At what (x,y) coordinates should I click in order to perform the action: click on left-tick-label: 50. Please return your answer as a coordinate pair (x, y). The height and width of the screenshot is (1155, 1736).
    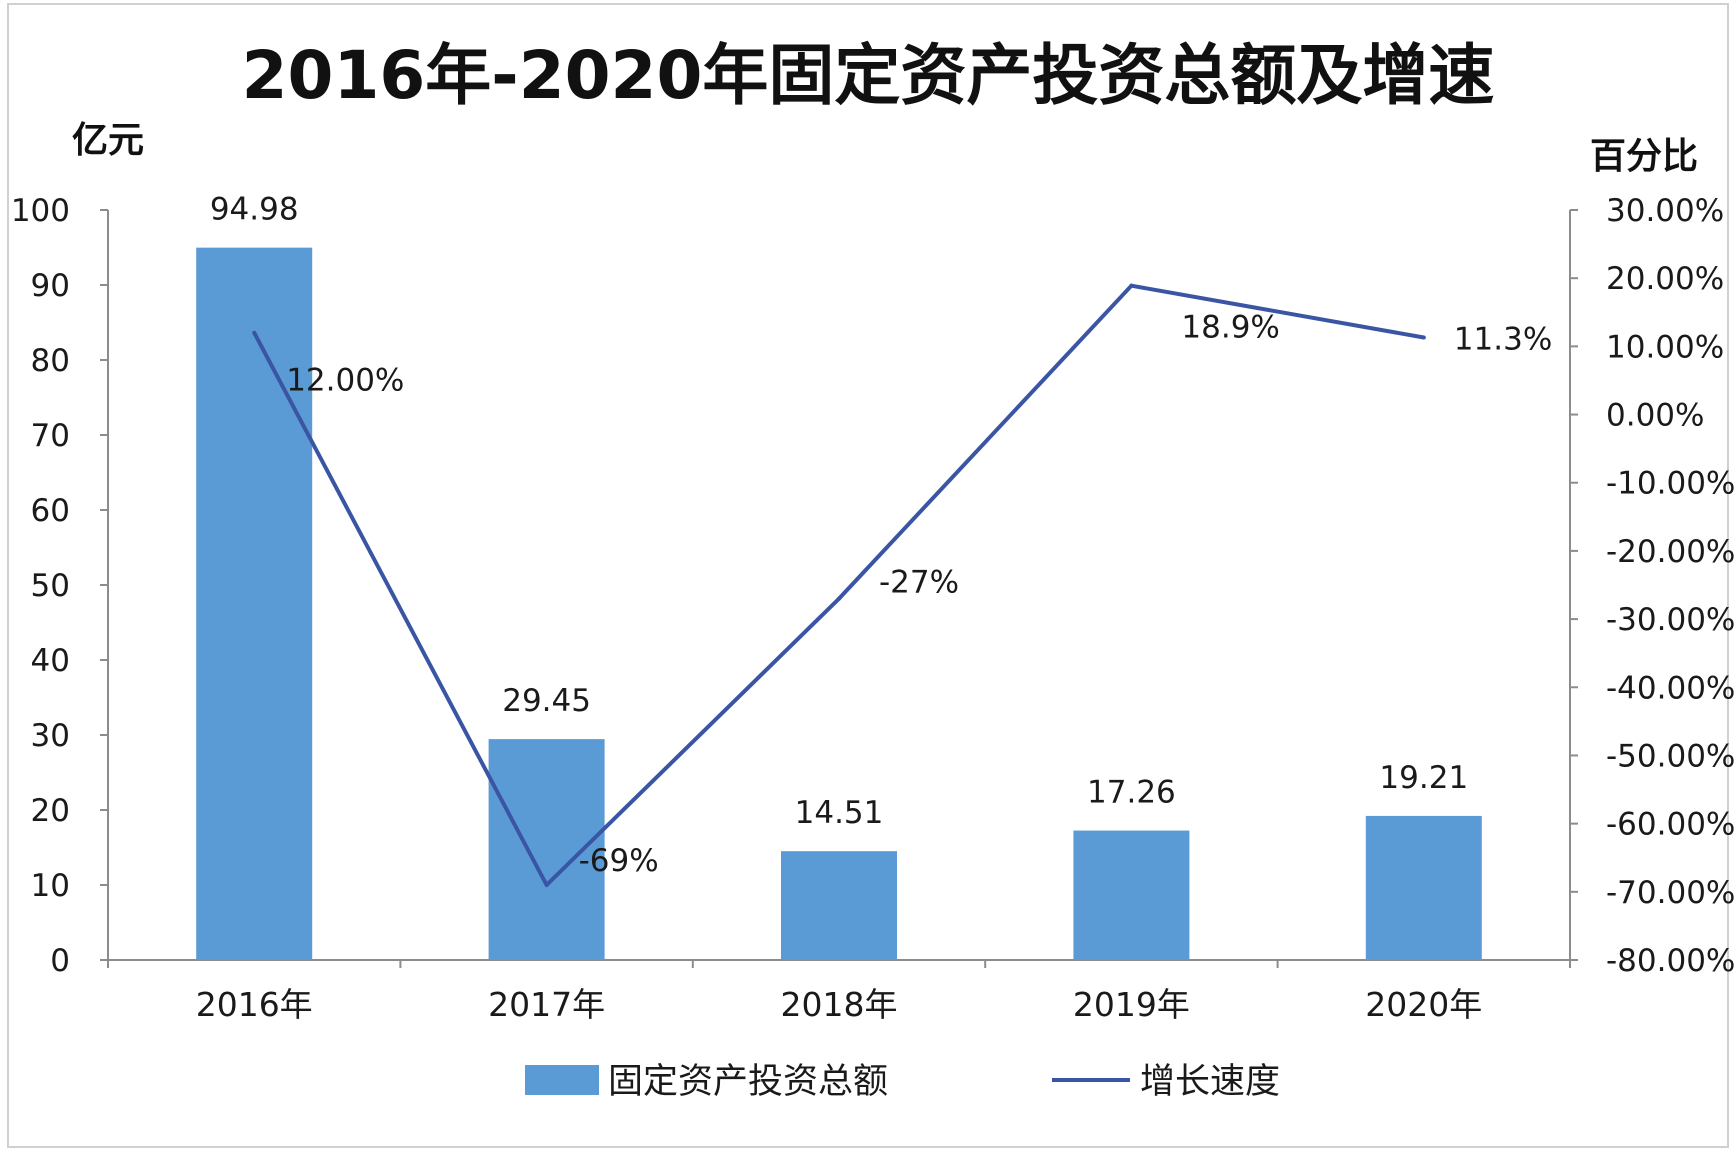
    Looking at the image, I should click on (50, 586).